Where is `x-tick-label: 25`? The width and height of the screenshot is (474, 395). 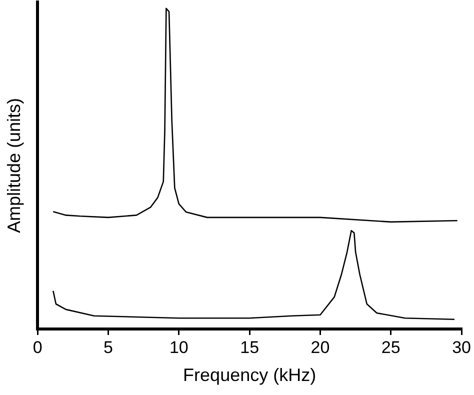
x-tick-label: 25 is located at coordinates (390, 347).